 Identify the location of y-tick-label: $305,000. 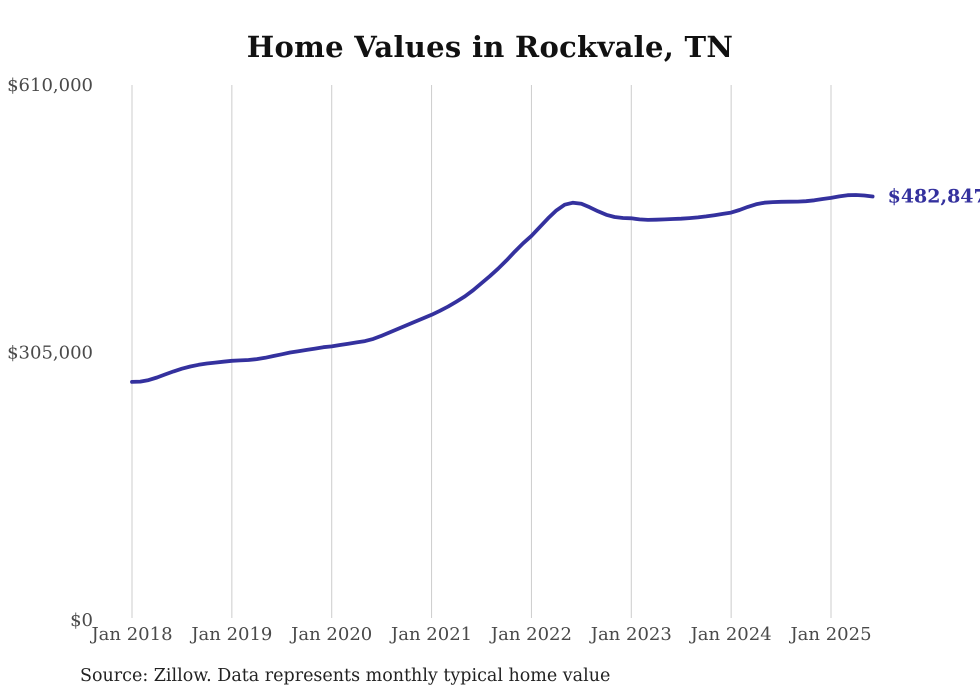
(50, 353).